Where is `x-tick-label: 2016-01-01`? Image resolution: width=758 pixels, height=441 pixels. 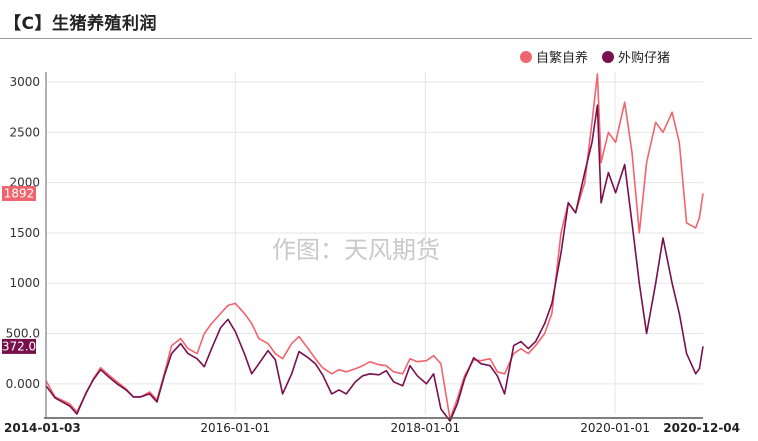
x-tick-label: 2016-01-01 is located at coordinates (235, 428).